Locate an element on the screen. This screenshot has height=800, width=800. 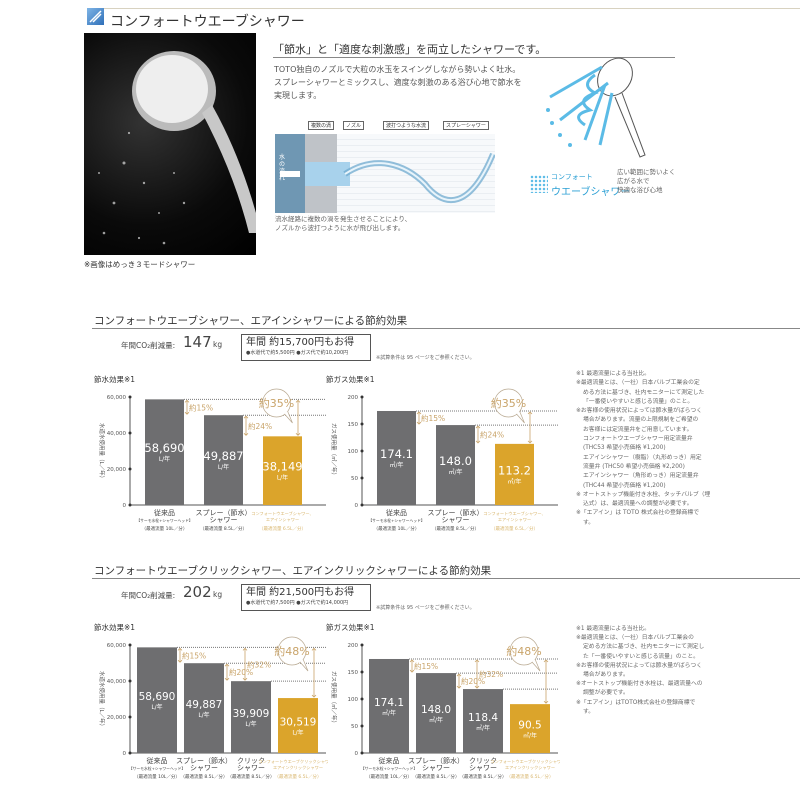
annotation-label: 約35% is located at coordinates (276, 403).